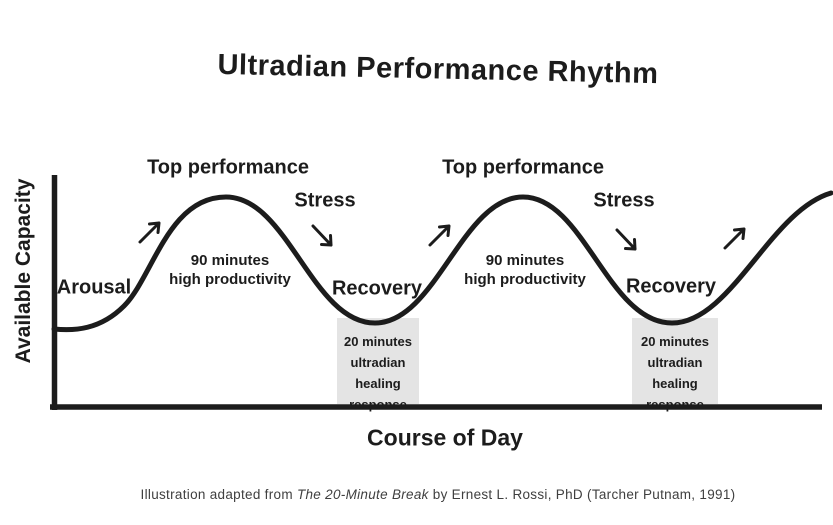  I want to click on top-performance-label-2: Top performance, so click(523, 167).